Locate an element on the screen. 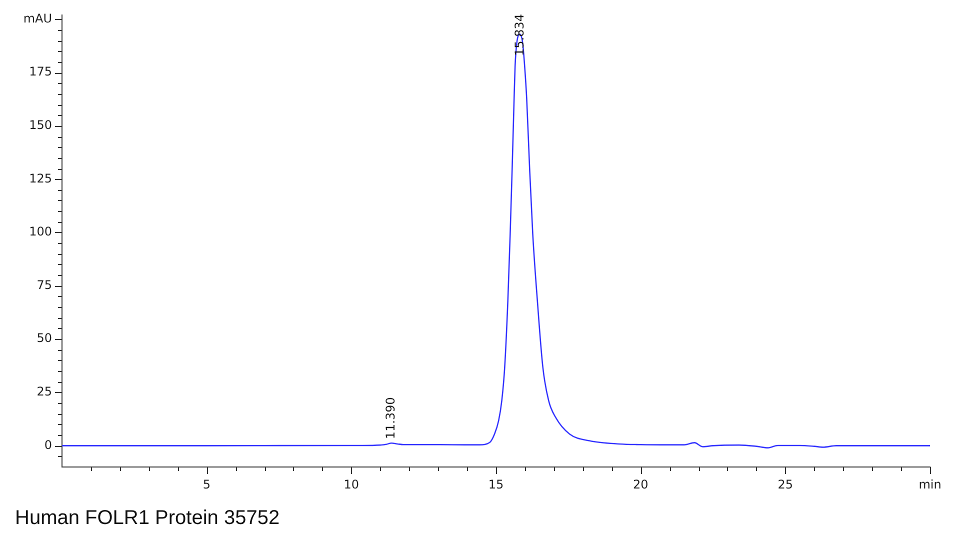  y-tick-label: 100 is located at coordinates (40, 231).